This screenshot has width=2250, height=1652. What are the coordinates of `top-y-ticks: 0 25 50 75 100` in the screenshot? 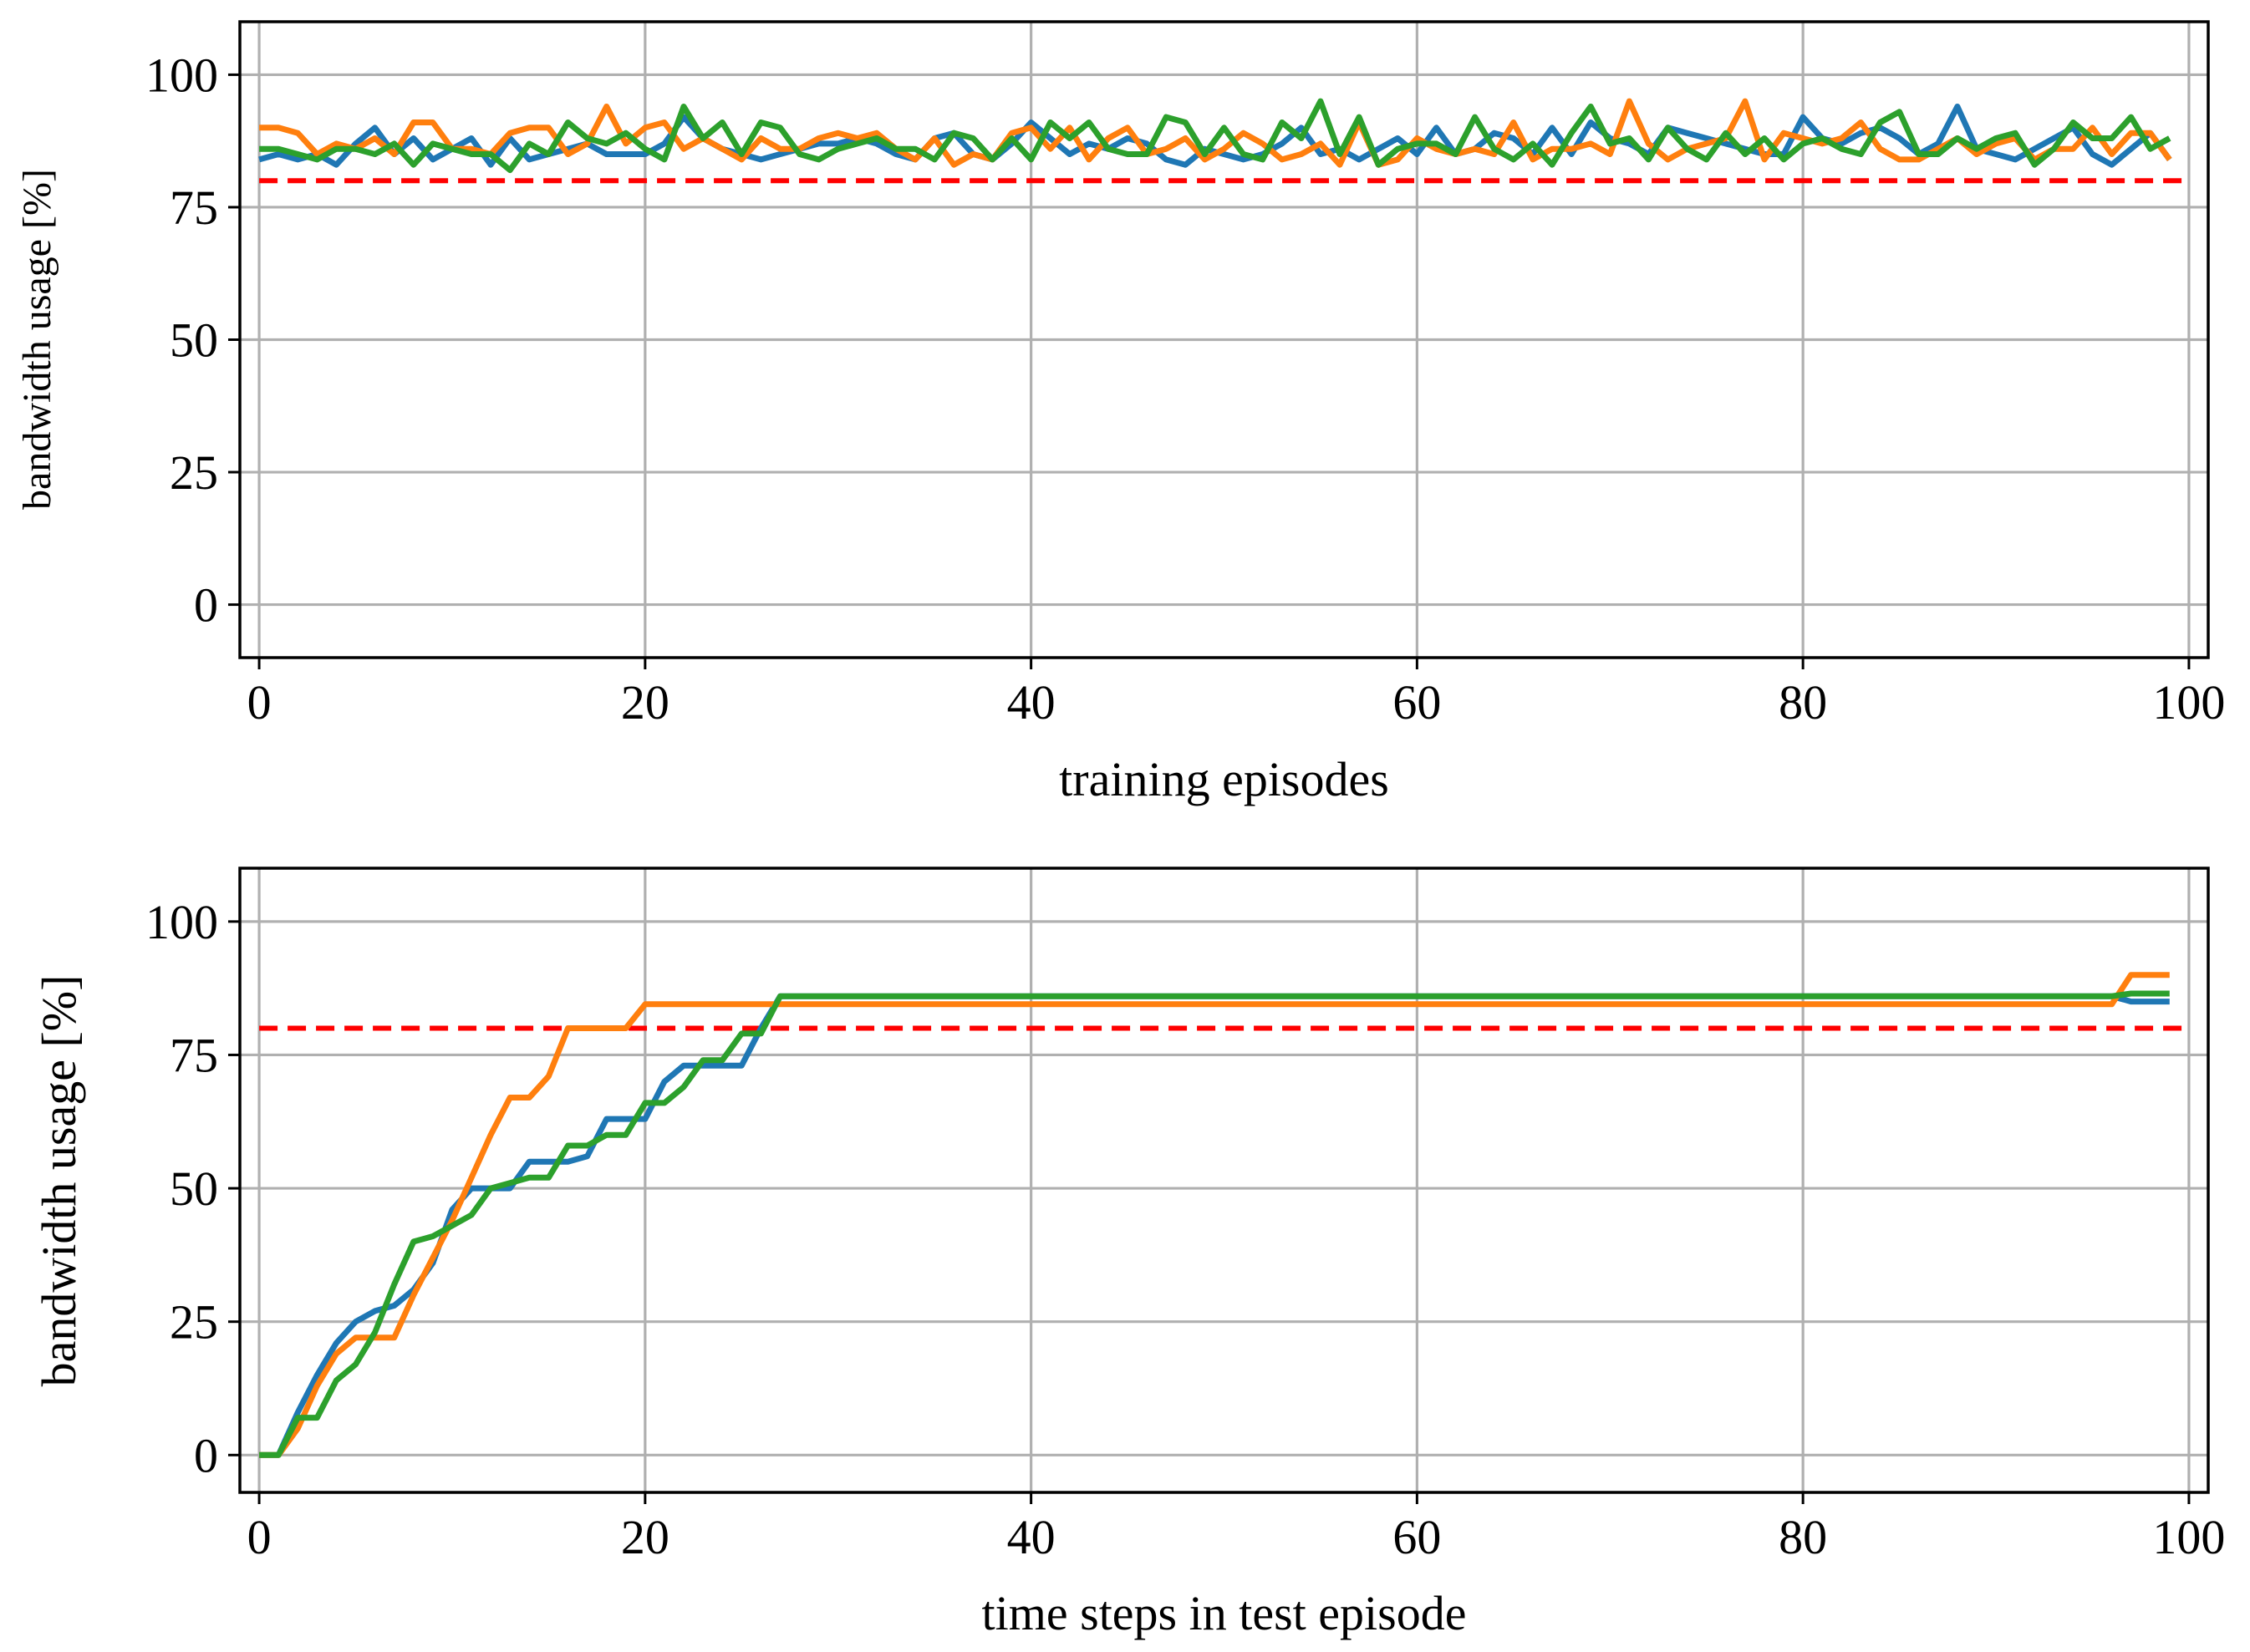 It's located at (192, 341).